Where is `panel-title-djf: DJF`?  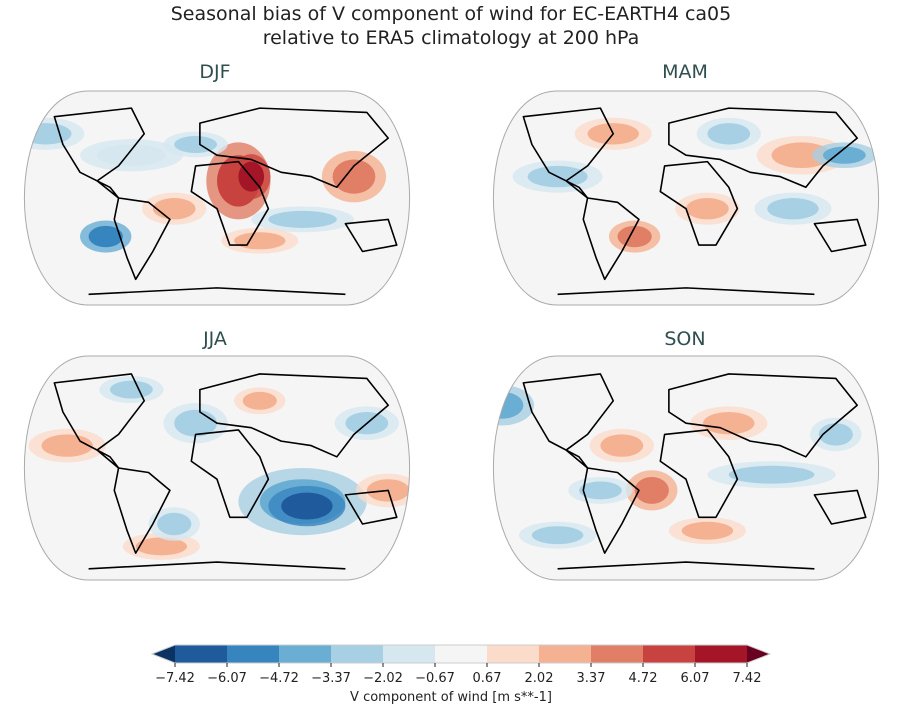 panel-title-djf: DJF is located at coordinates (215, 72).